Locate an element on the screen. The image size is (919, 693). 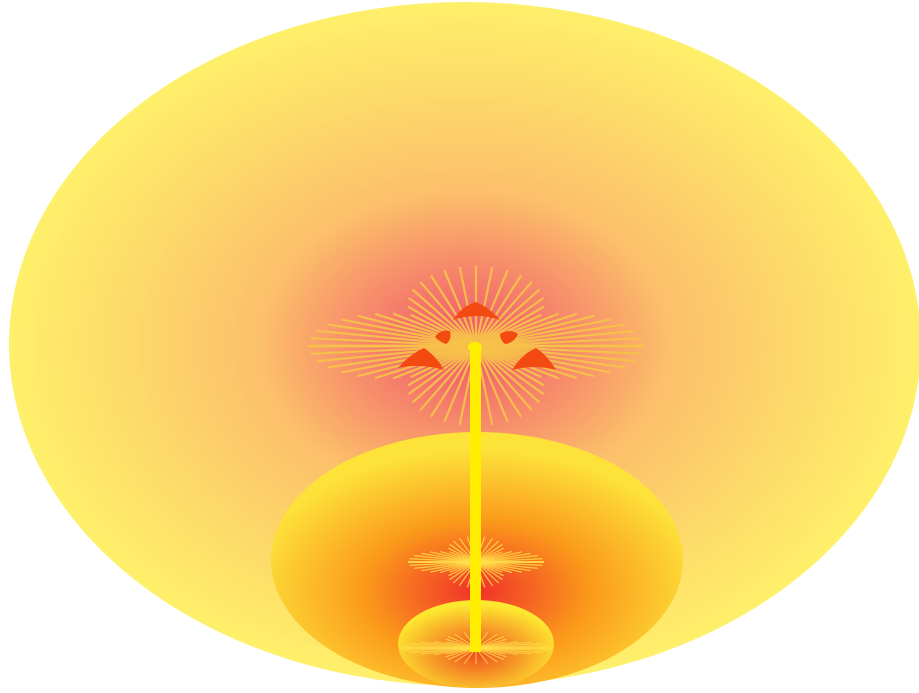
stem-top-cap is located at coordinates (475, 347).